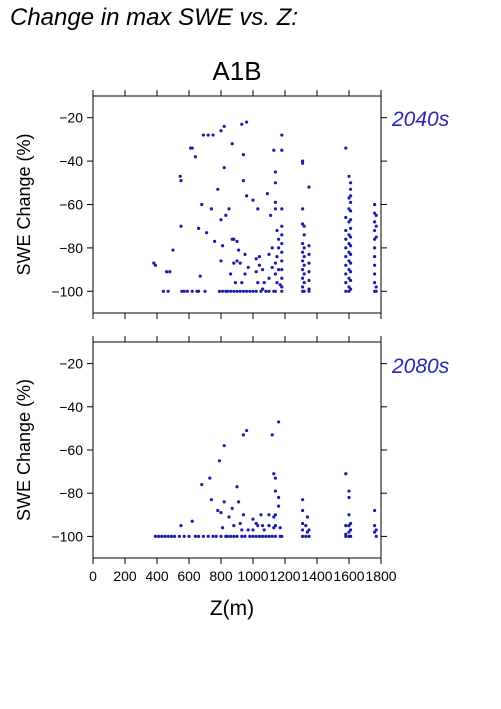 This screenshot has height=709, width=501. Describe the element at coordinates (221, 576) in the screenshot. I see `panel-2080s-xtick-label-4: 800` at that location.